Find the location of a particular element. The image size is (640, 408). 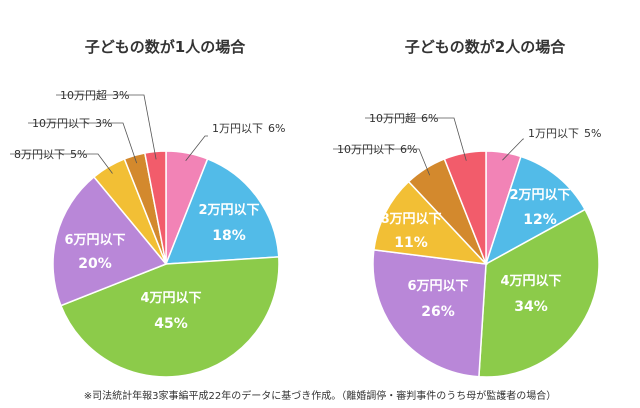

slice-percent: 45% is located at coordinates (171, 324).